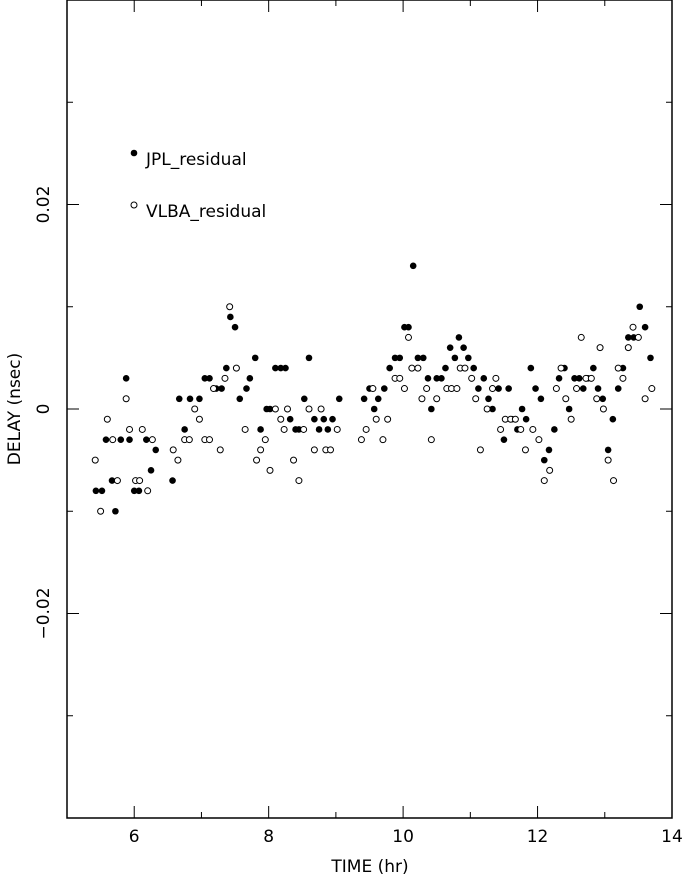 This screenshot has height=883, width=686. Describe the element at coordinates (134, 205) in the screenshot. I see `legend-marker-vlba` at that location.